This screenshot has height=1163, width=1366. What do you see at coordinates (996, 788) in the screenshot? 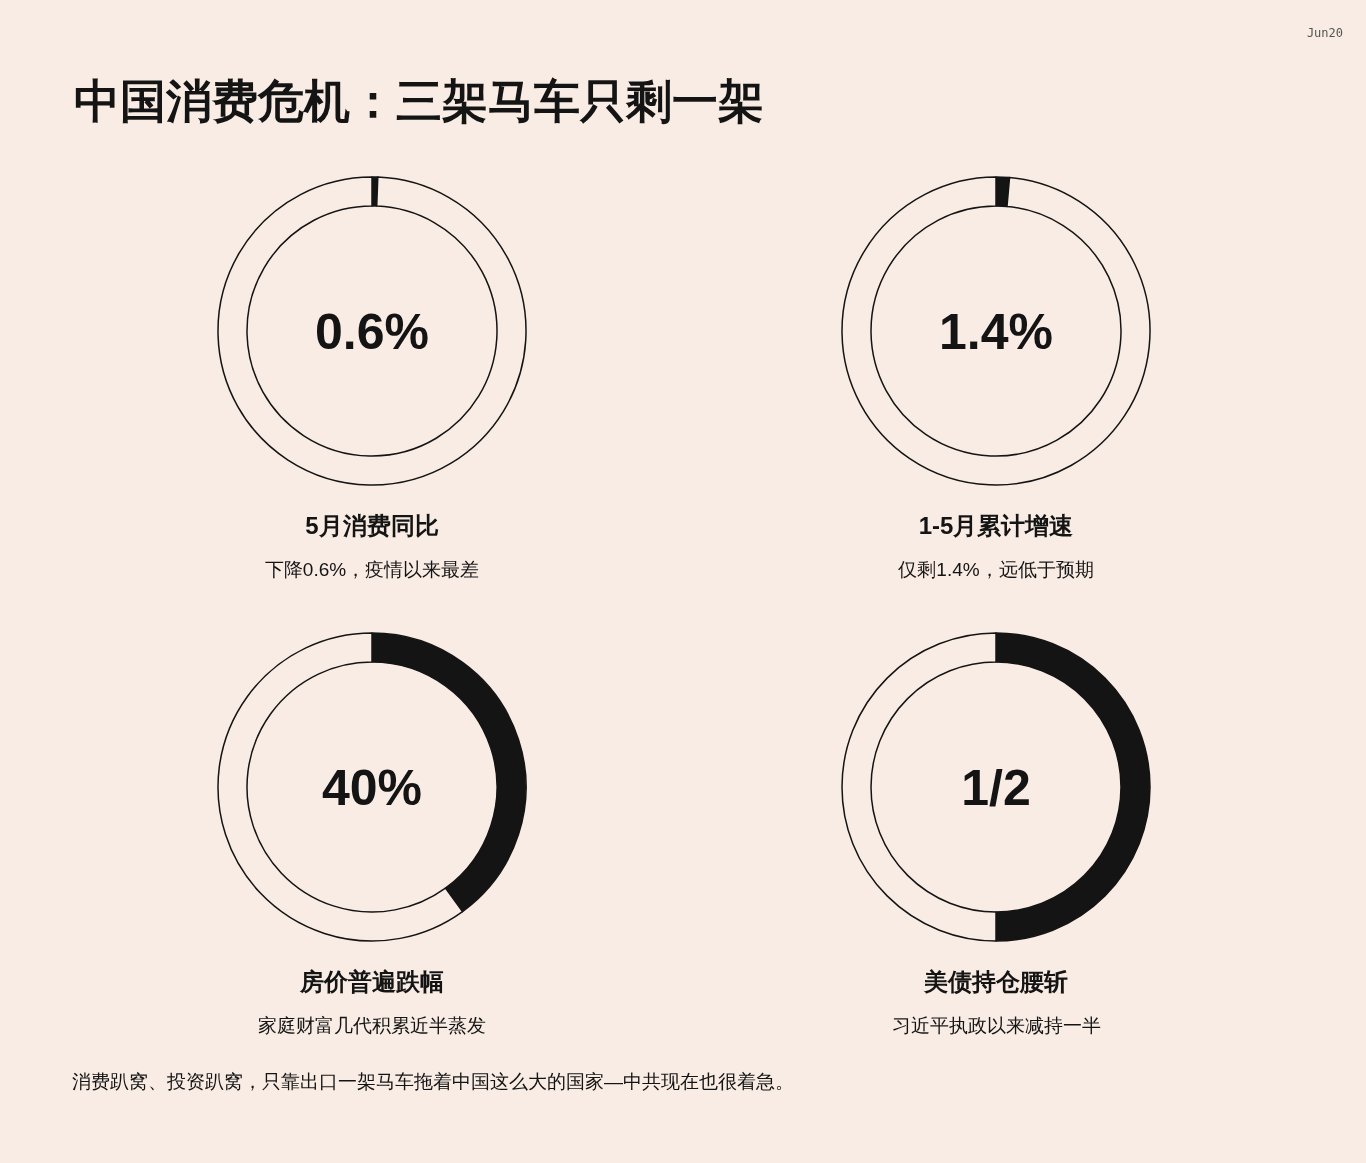
I see `annotation: 1/2` at bounding box center [996, 788].